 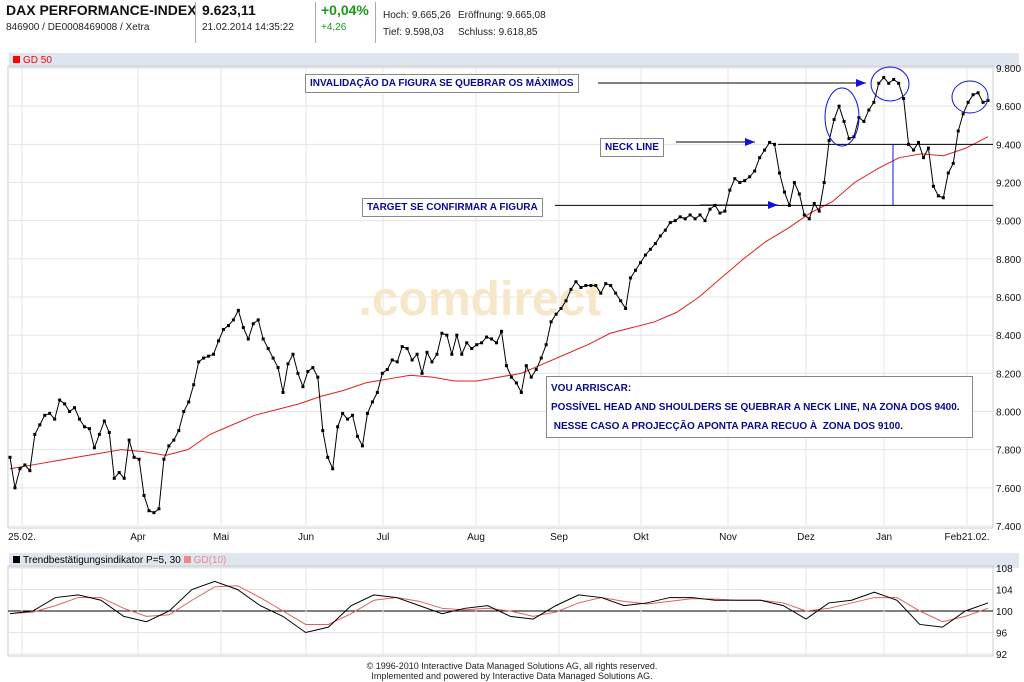 I want to click on indicator-y-tick: 108, so click(x=1004, y=569).